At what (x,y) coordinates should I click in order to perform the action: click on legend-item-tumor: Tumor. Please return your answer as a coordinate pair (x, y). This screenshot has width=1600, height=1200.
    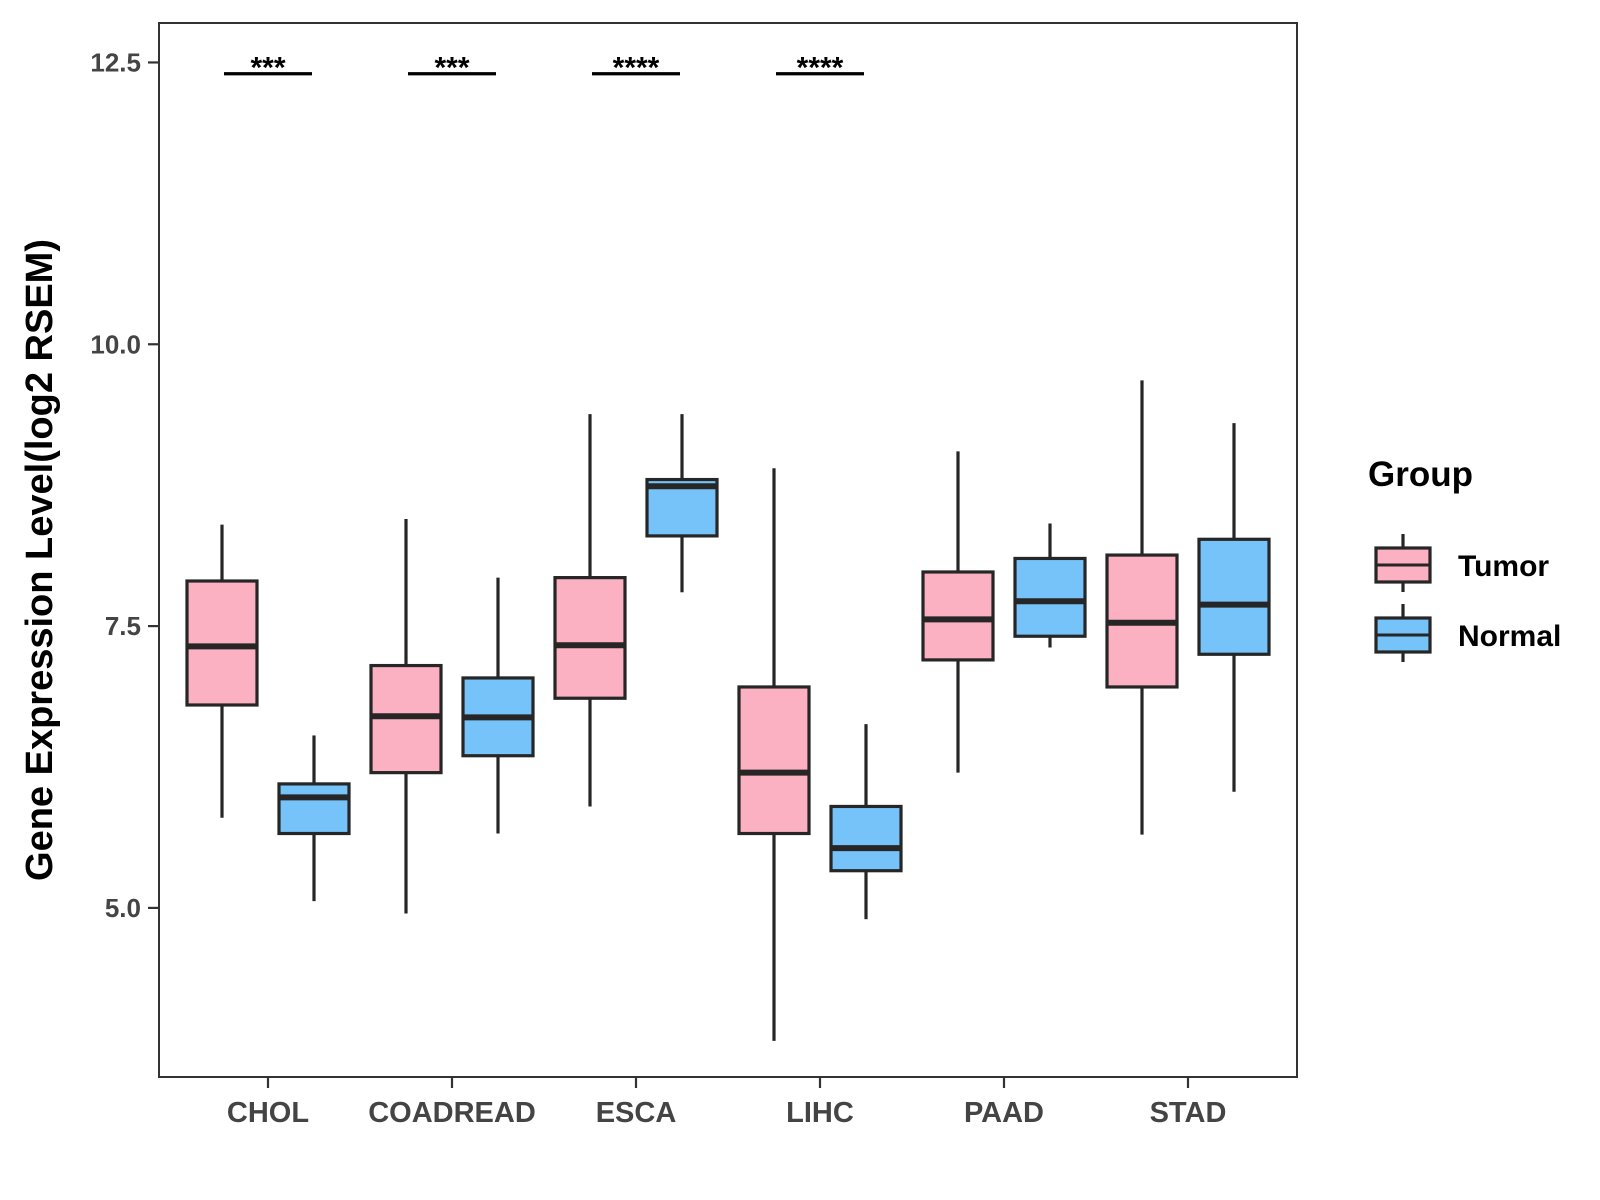
    Looking at the image, I should click on (1461, 563).